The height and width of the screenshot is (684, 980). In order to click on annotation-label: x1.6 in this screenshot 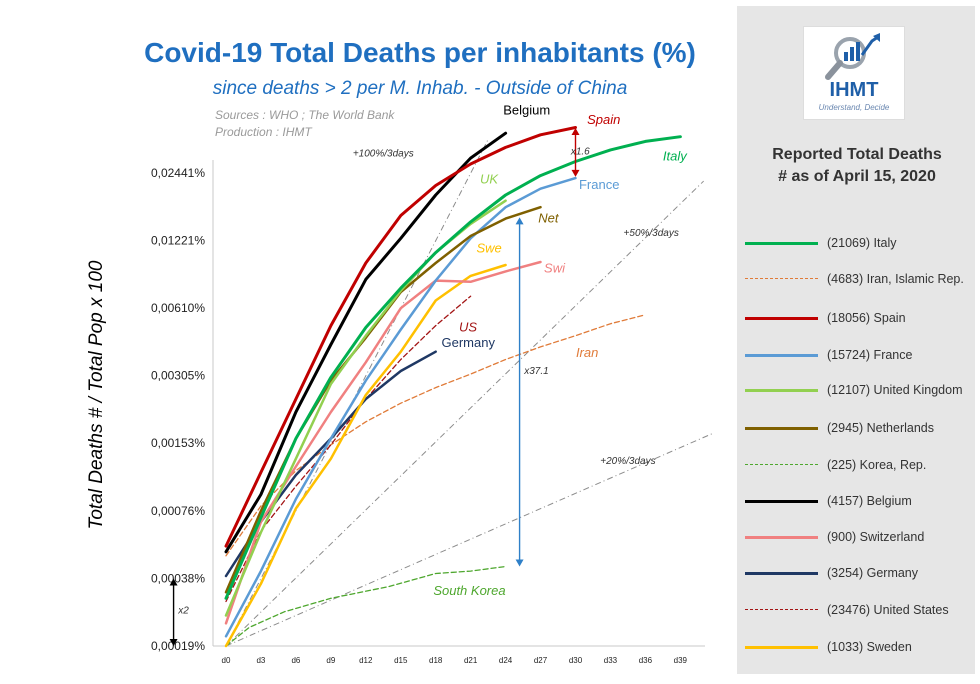, I will do `click(580, 152)`.